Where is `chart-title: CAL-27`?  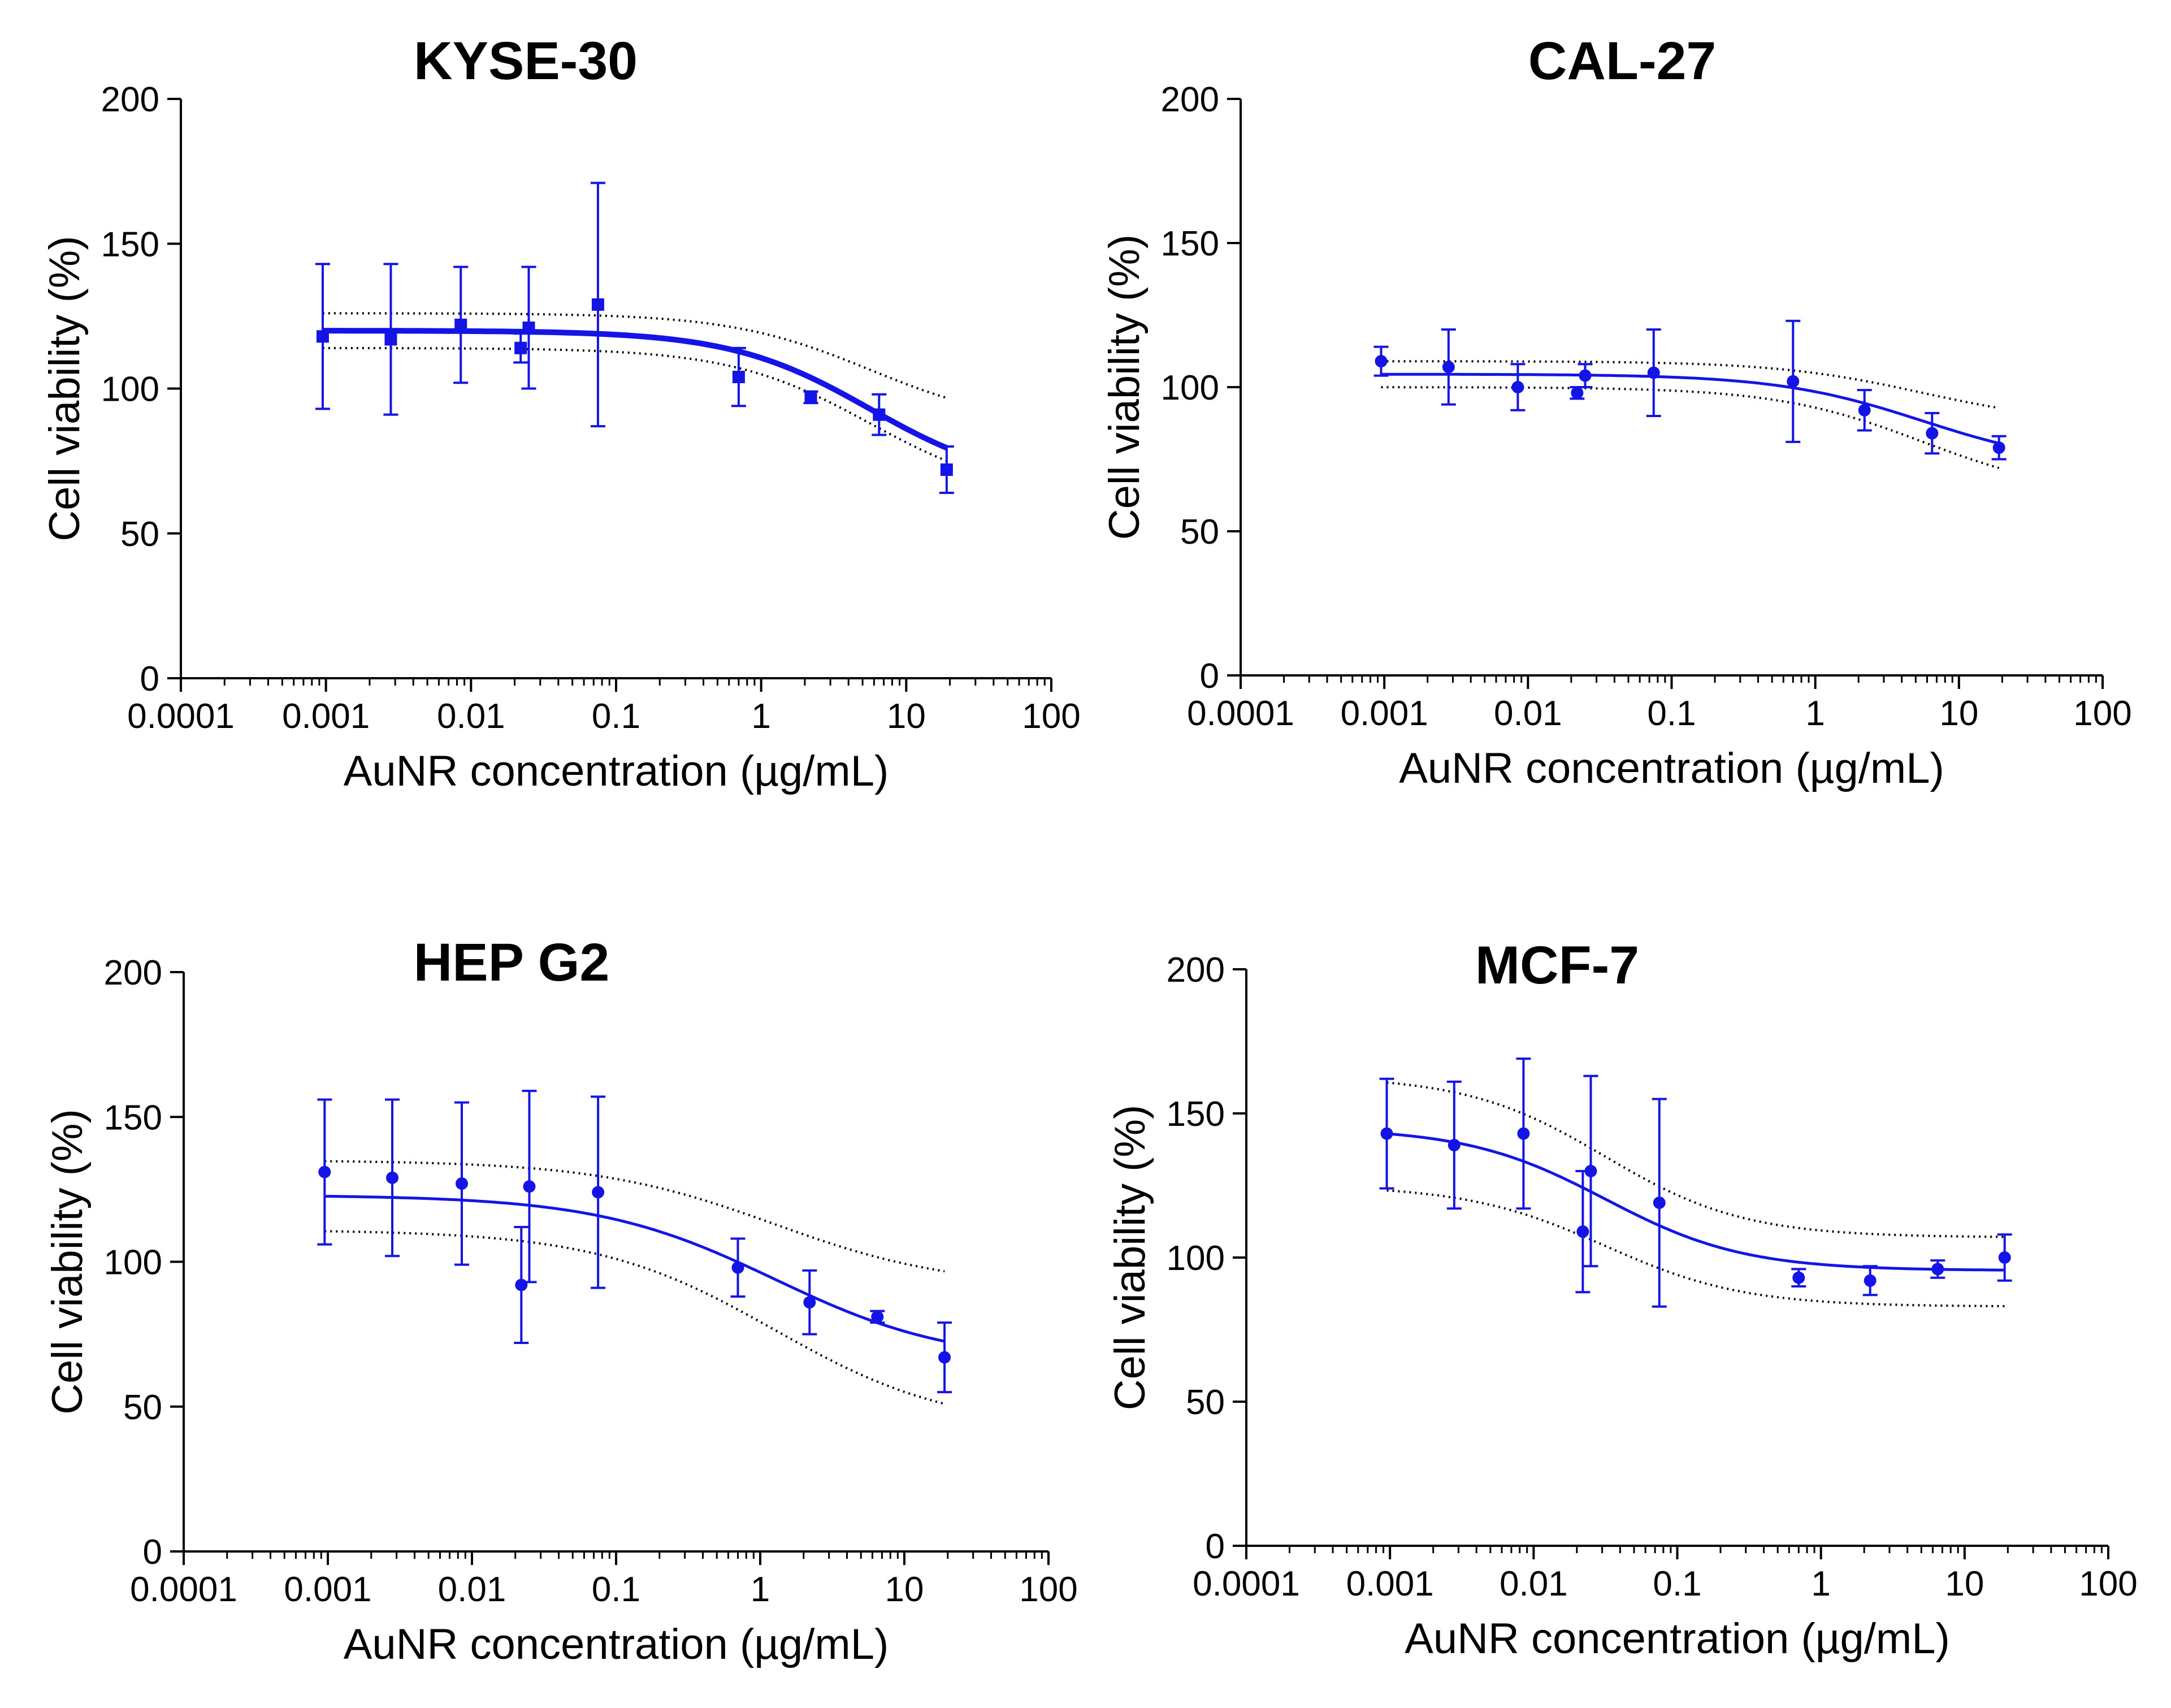
chart-title: CAL-27 is located at coordinates (1622, 61).